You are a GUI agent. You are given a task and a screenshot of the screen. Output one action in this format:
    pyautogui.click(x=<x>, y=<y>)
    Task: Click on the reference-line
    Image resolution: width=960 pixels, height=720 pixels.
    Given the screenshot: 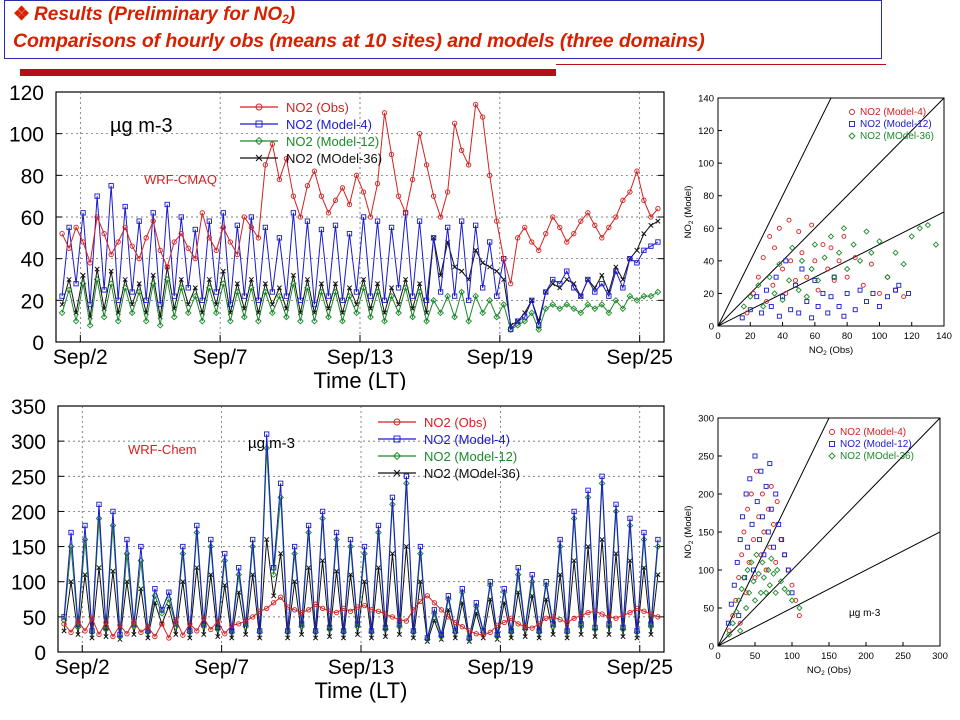 What is the action you would take?
    pyautogui.click(x=829, y=588)
    